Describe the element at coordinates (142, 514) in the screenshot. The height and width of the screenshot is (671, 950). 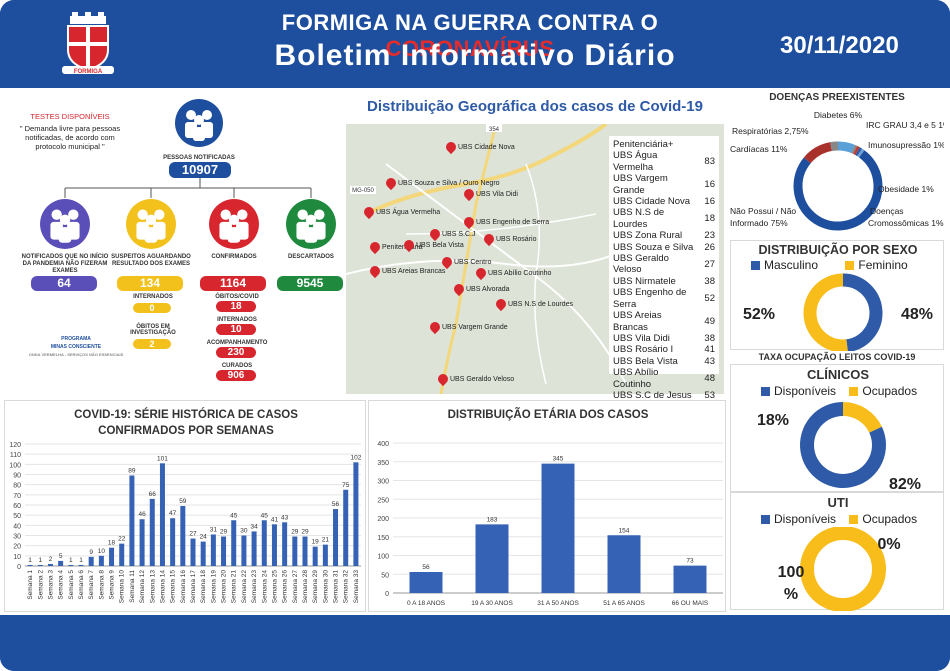
I see `bar-value-label: 46` at that location.